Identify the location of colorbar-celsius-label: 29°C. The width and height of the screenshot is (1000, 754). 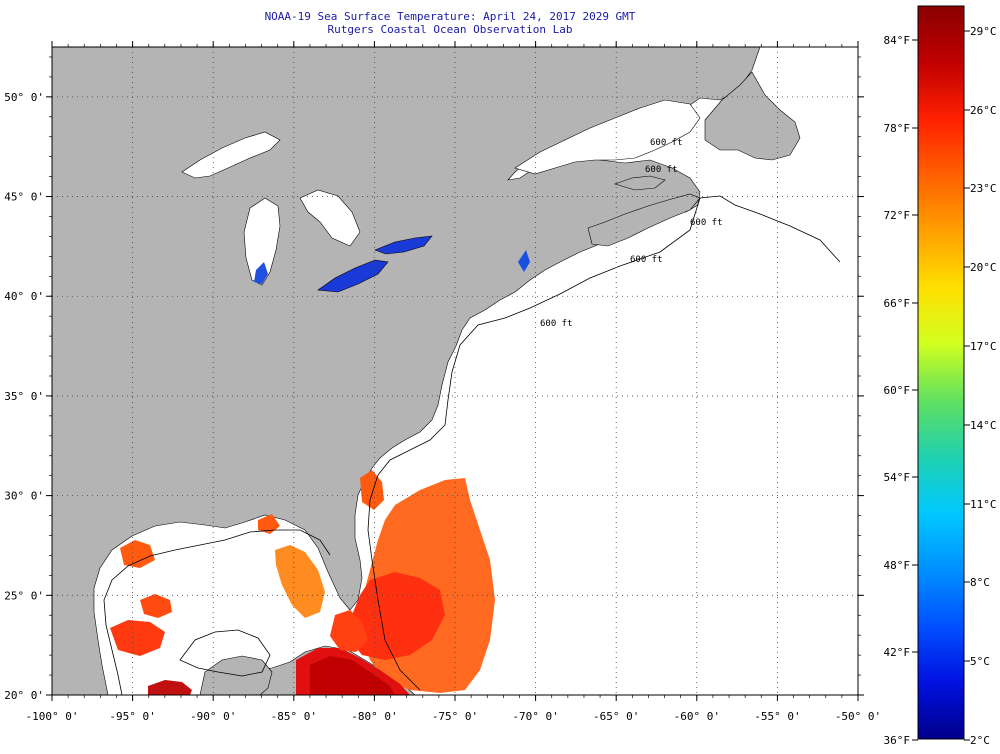
(983, 31).